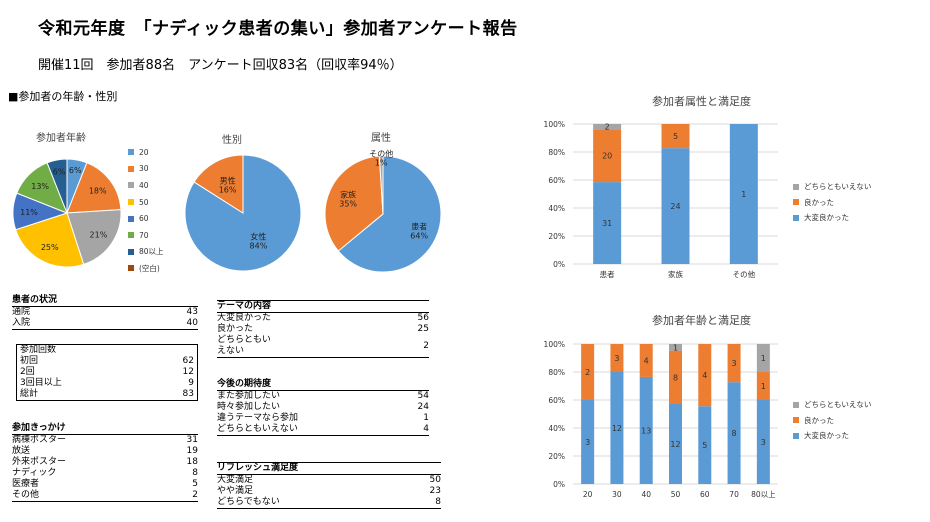 The width and height of the screenshot is (930, 522). I want to click on refresh-table: リフレッシュ満足度 大変満足 50 やや満足 23 どちらでもない 8, so click(329, 485).